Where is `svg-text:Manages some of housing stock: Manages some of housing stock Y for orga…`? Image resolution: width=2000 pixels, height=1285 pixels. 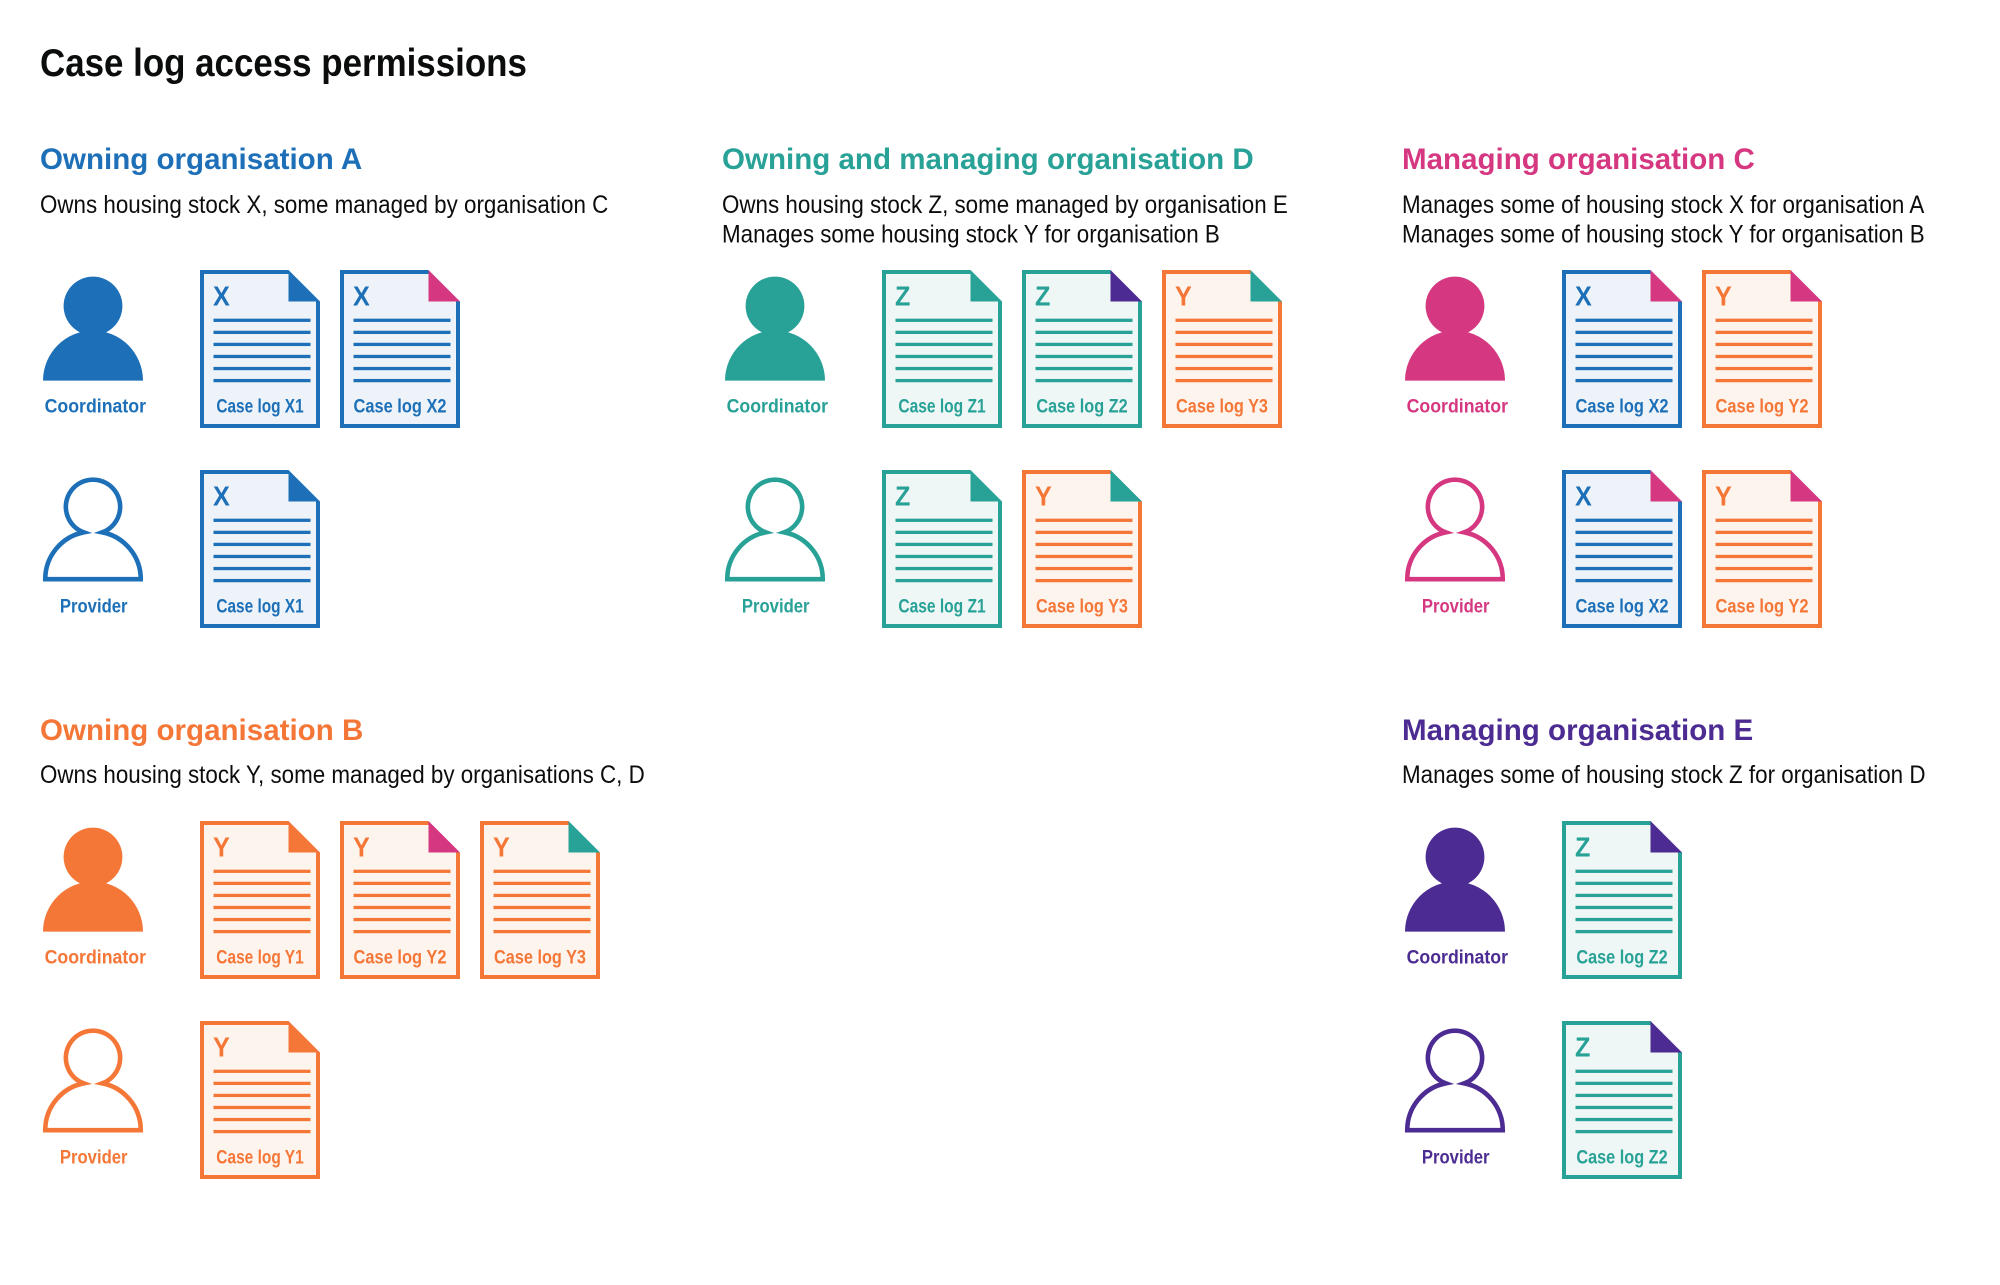
svg-text:Manages some of housing stock: Manages some of housing stock Y for orga… is located at coordinates (1663, 234).